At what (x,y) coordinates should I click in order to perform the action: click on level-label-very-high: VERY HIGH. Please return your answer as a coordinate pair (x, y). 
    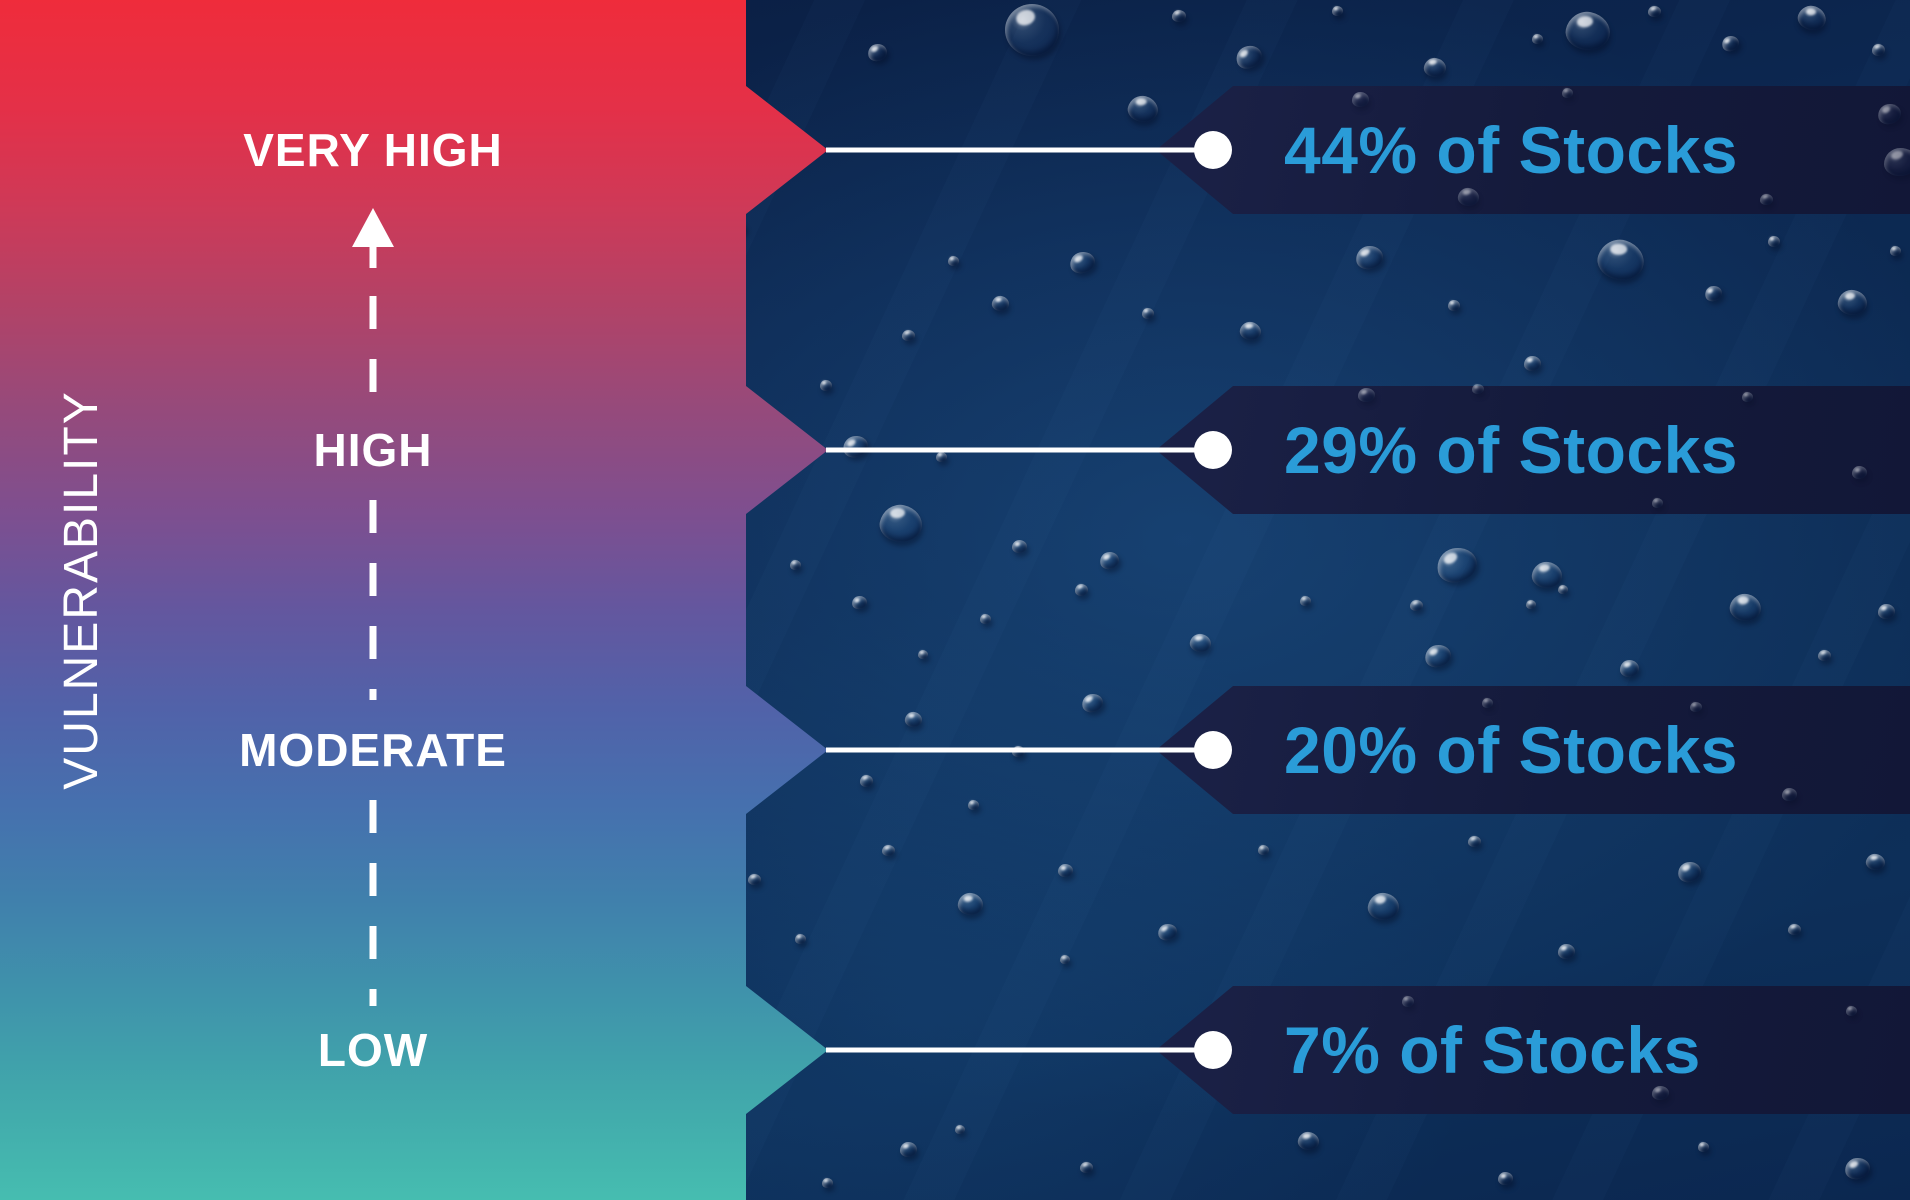
    Looking at the image, I should click on (373, 150).